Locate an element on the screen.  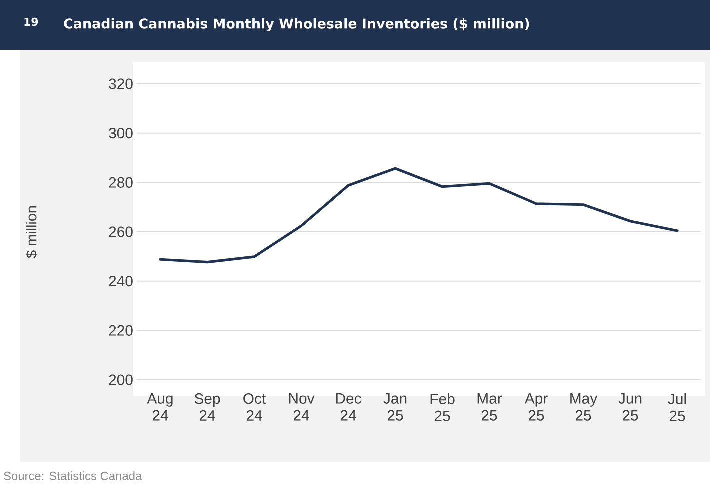
x-tick-label: Apr 25 is located at coordinates (536, 407).